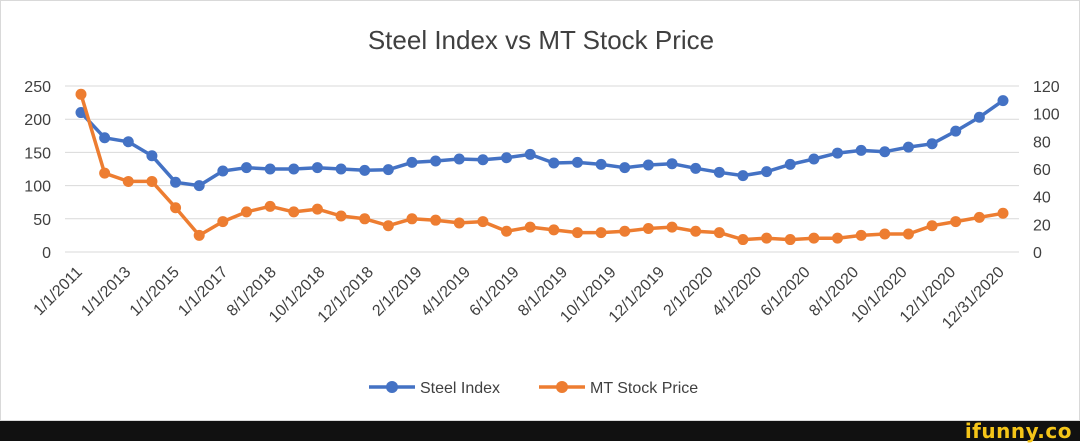  I want to click on x-tick-label: 1/1/2011, so click(58, 291).